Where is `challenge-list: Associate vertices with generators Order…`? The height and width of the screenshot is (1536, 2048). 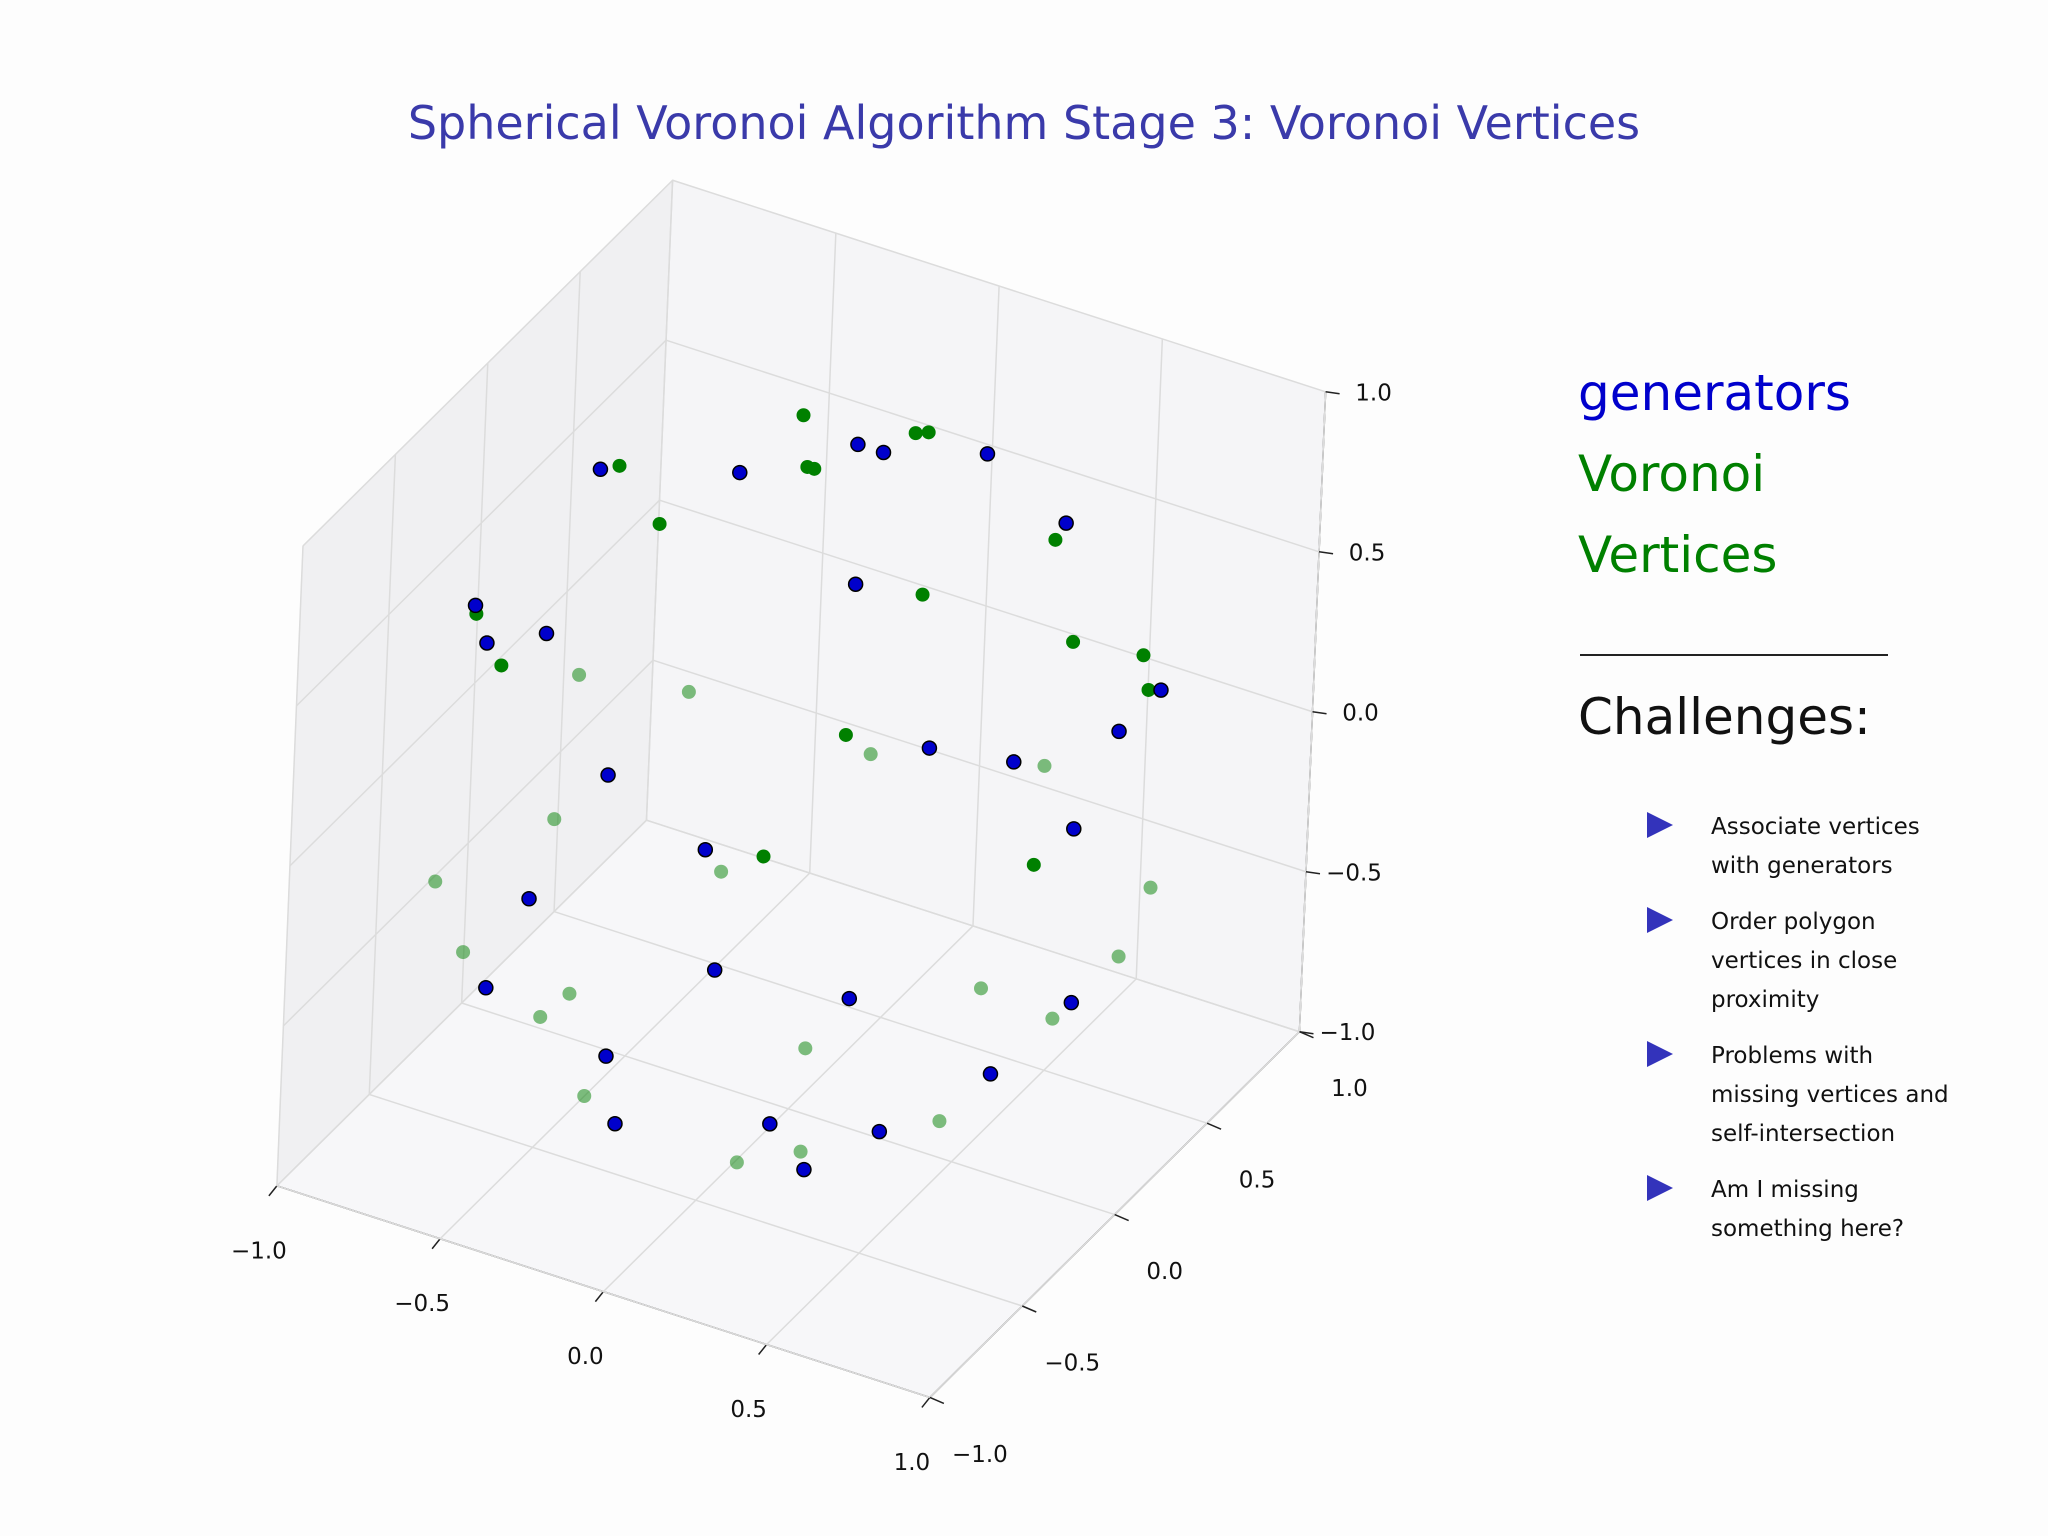 challenge-list: Associate vertices with generators Order… is located at coordinates (1803, 1028).